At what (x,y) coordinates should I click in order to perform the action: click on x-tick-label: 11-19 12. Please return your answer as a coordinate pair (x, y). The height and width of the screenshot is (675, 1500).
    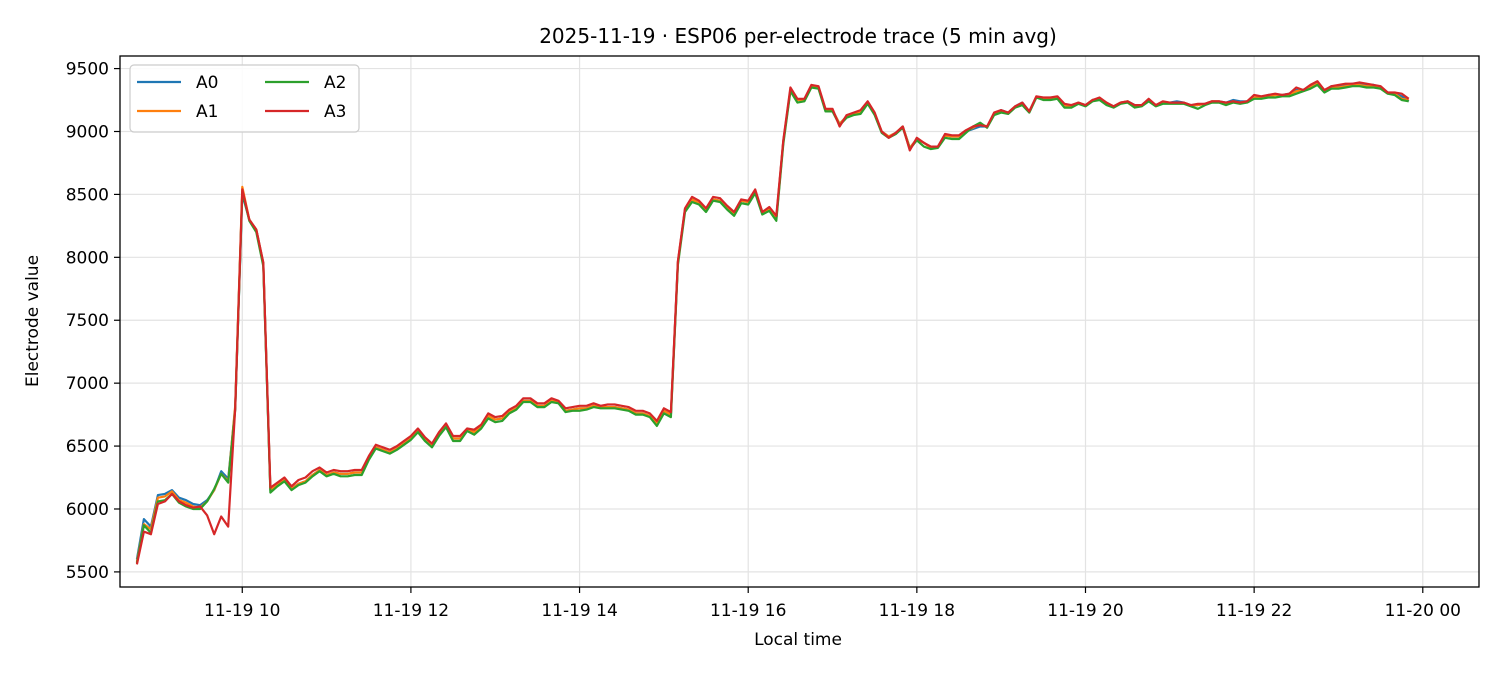
    Looking at the image, I should click on (411, 611).